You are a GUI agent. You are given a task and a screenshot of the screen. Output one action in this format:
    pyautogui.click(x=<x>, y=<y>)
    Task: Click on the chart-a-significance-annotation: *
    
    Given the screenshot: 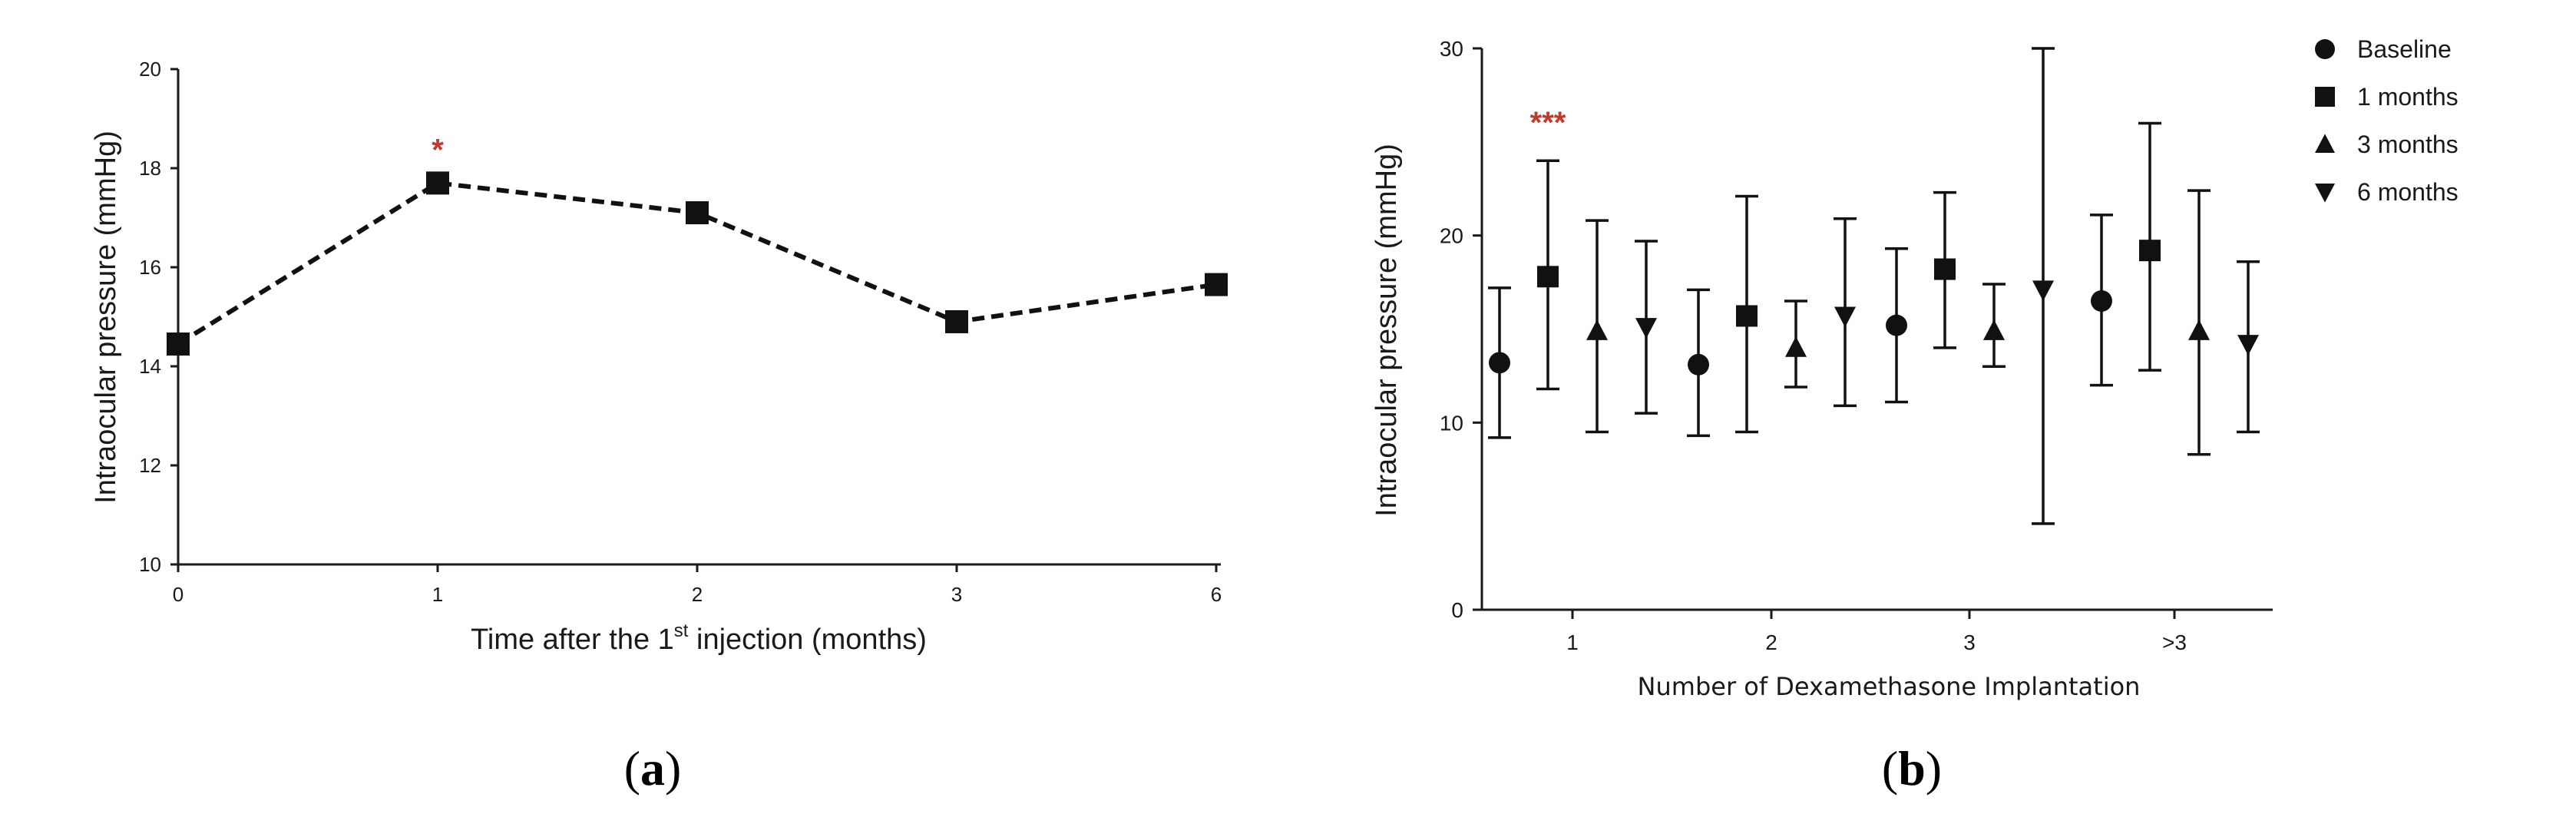 What is the action you would take?
    pyautogui.click(x=438, y=150)
    